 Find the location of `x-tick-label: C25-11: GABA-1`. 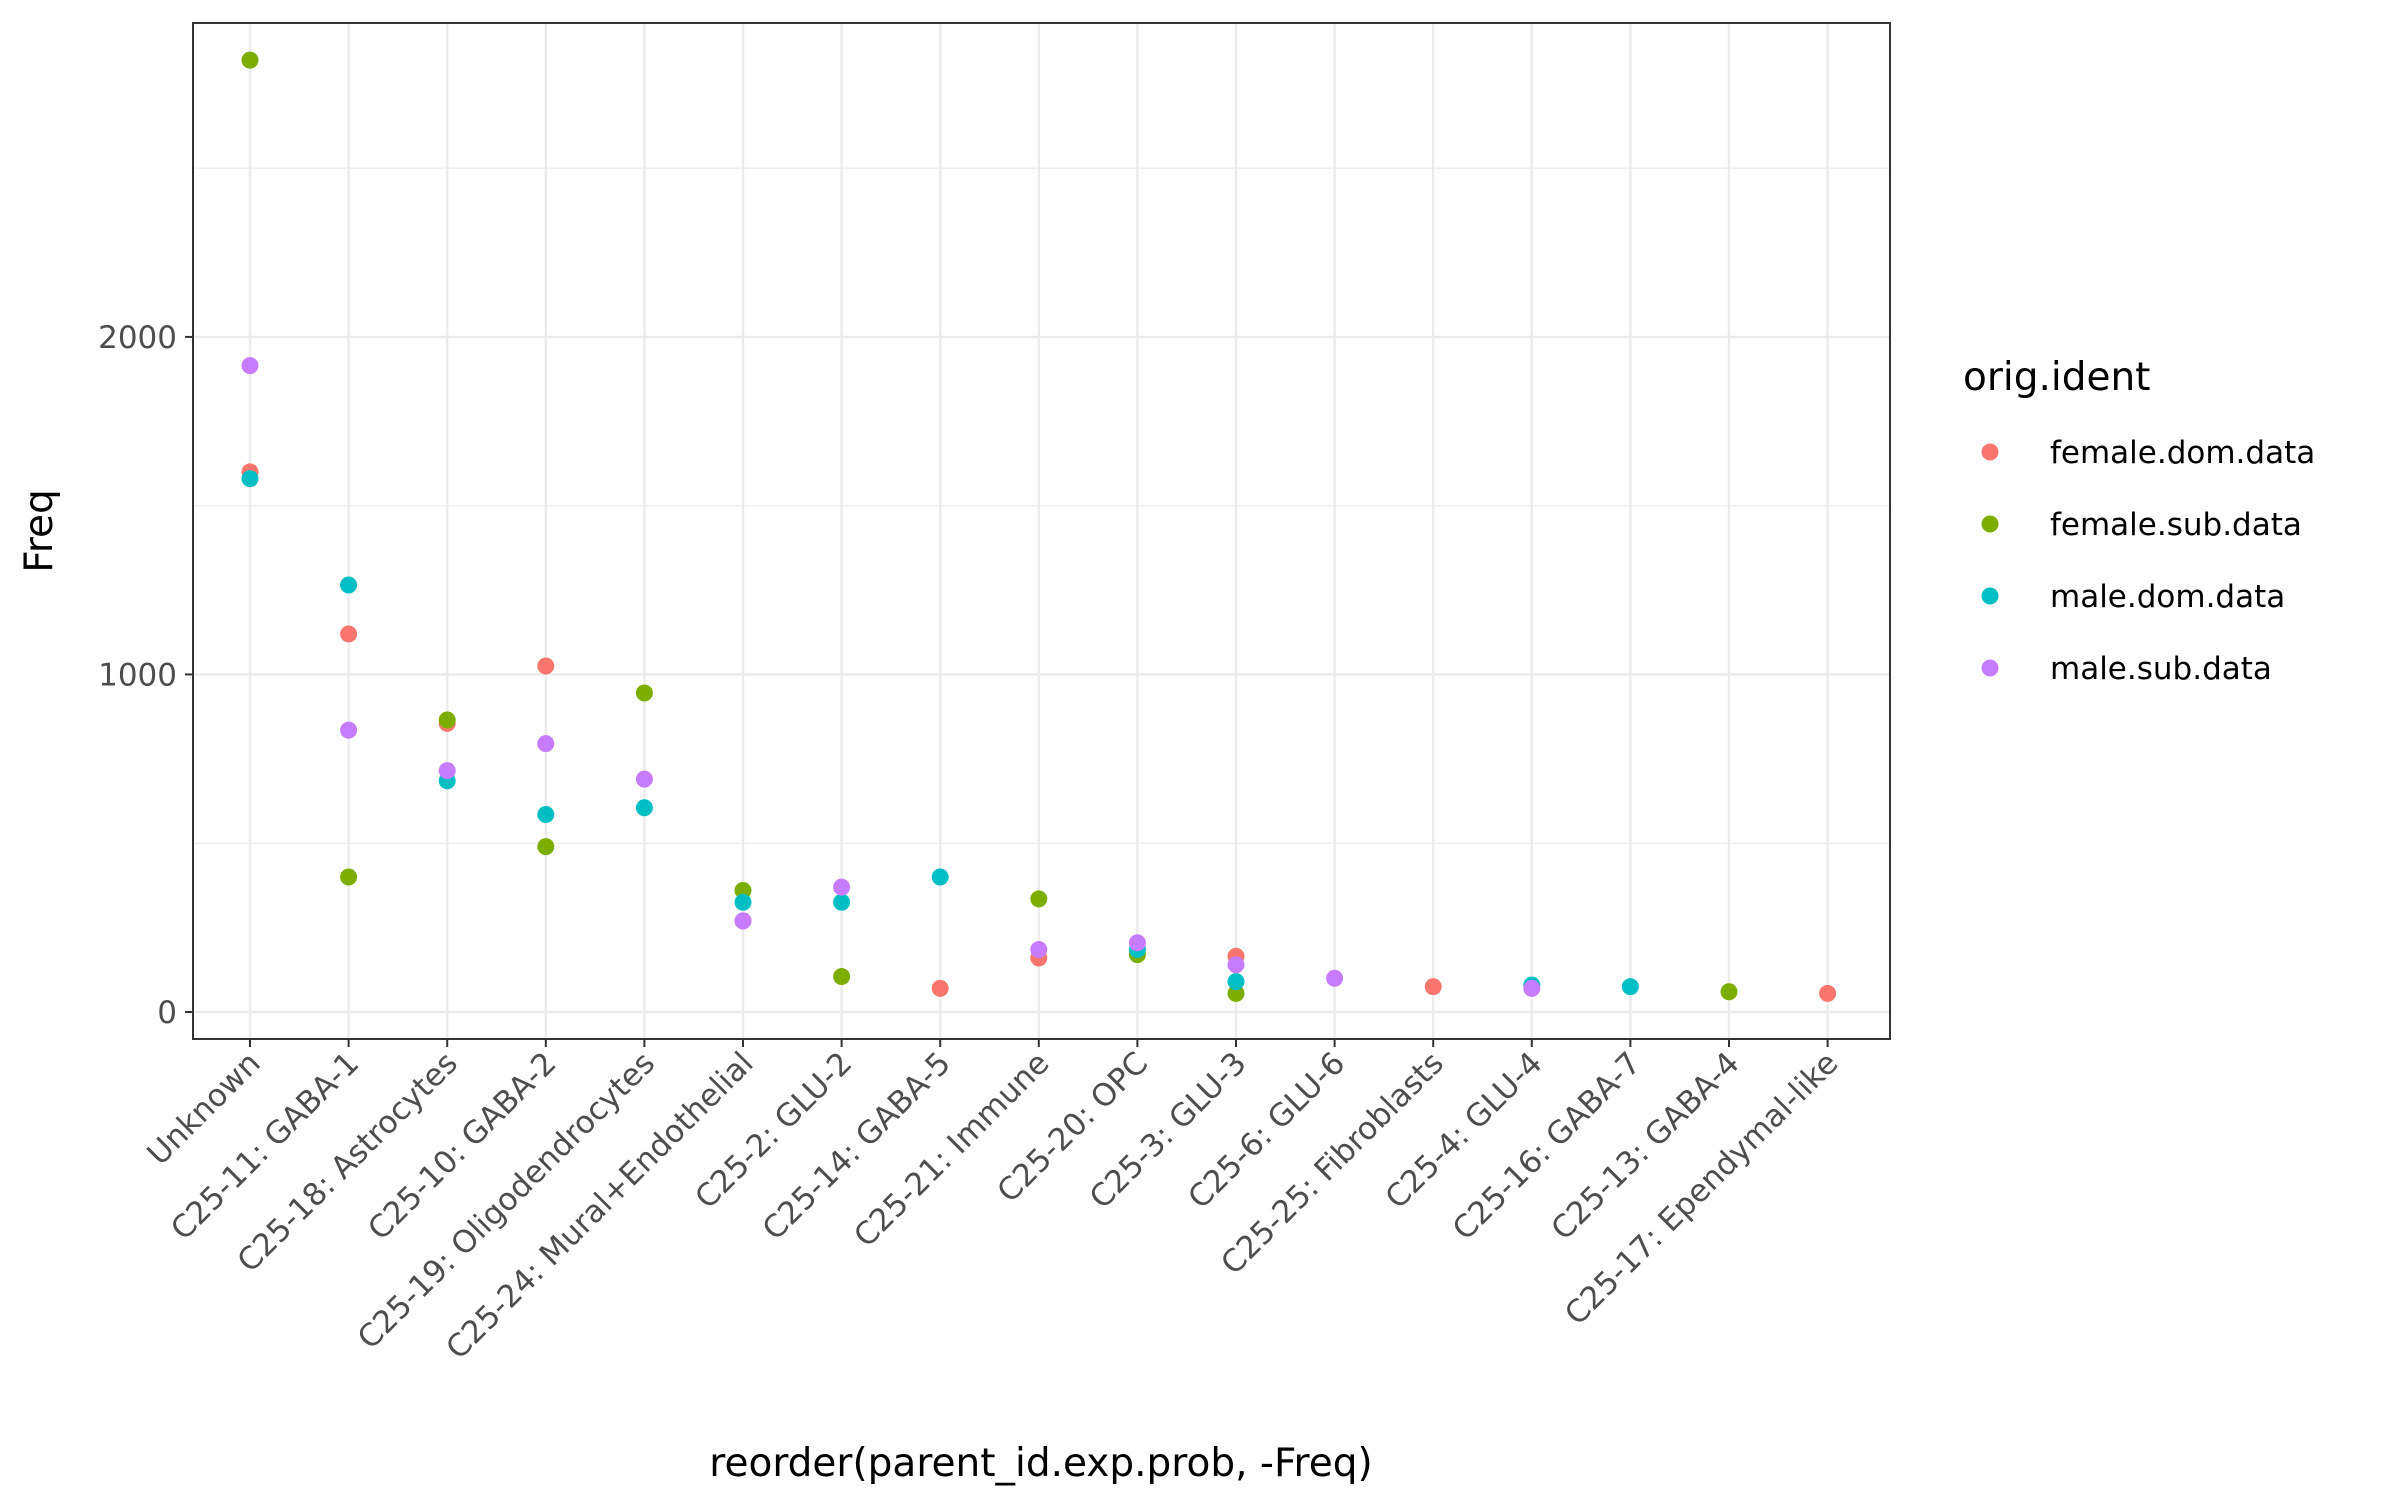

x-tick-label: C25-11: GABA-1 is located at coordinates (265, 1146).